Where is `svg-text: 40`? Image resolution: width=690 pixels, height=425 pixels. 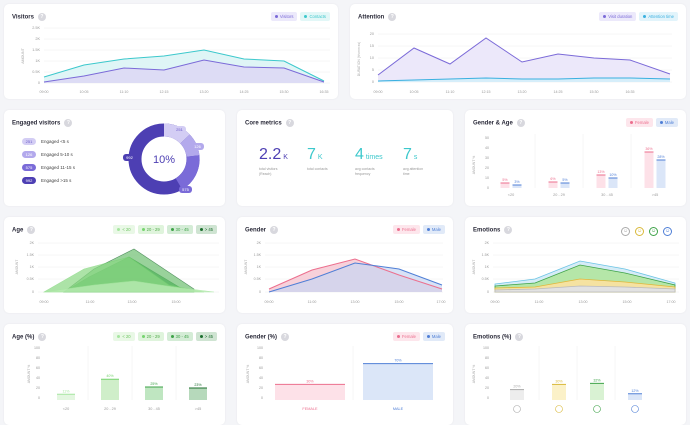 svg-text: 40 is located at coordinates (487, 148).